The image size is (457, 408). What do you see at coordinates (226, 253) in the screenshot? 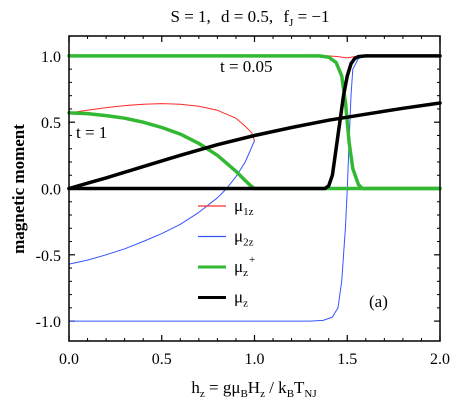
I see `legend: μ1z μ2z μz+ μz` at bounding box center [226, 253].